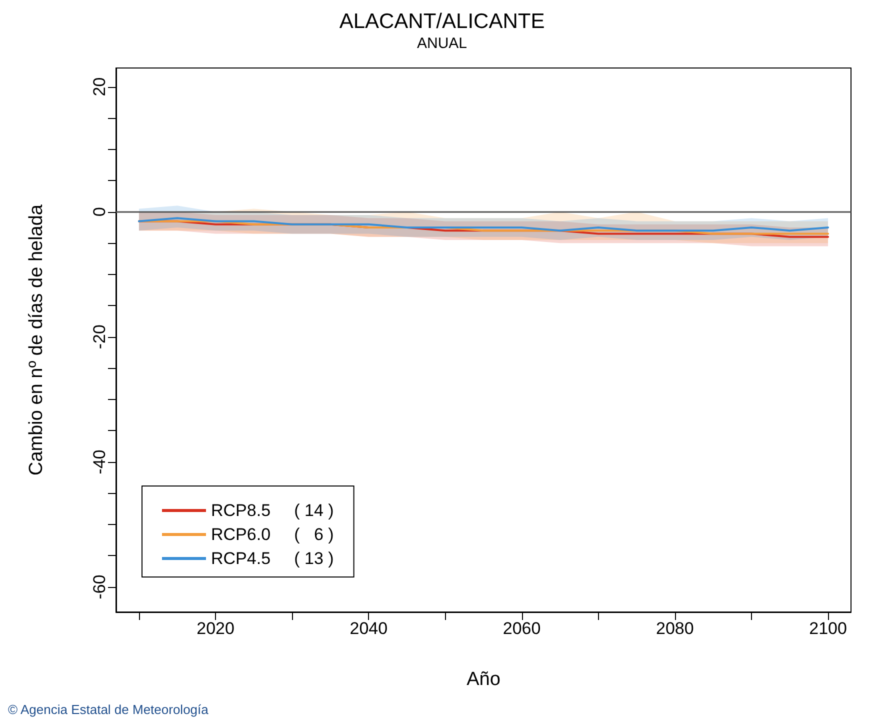  What do you see at coordinates (484, 224) in the screenshot?
I see `line-series` at bounding box center [484, 224].